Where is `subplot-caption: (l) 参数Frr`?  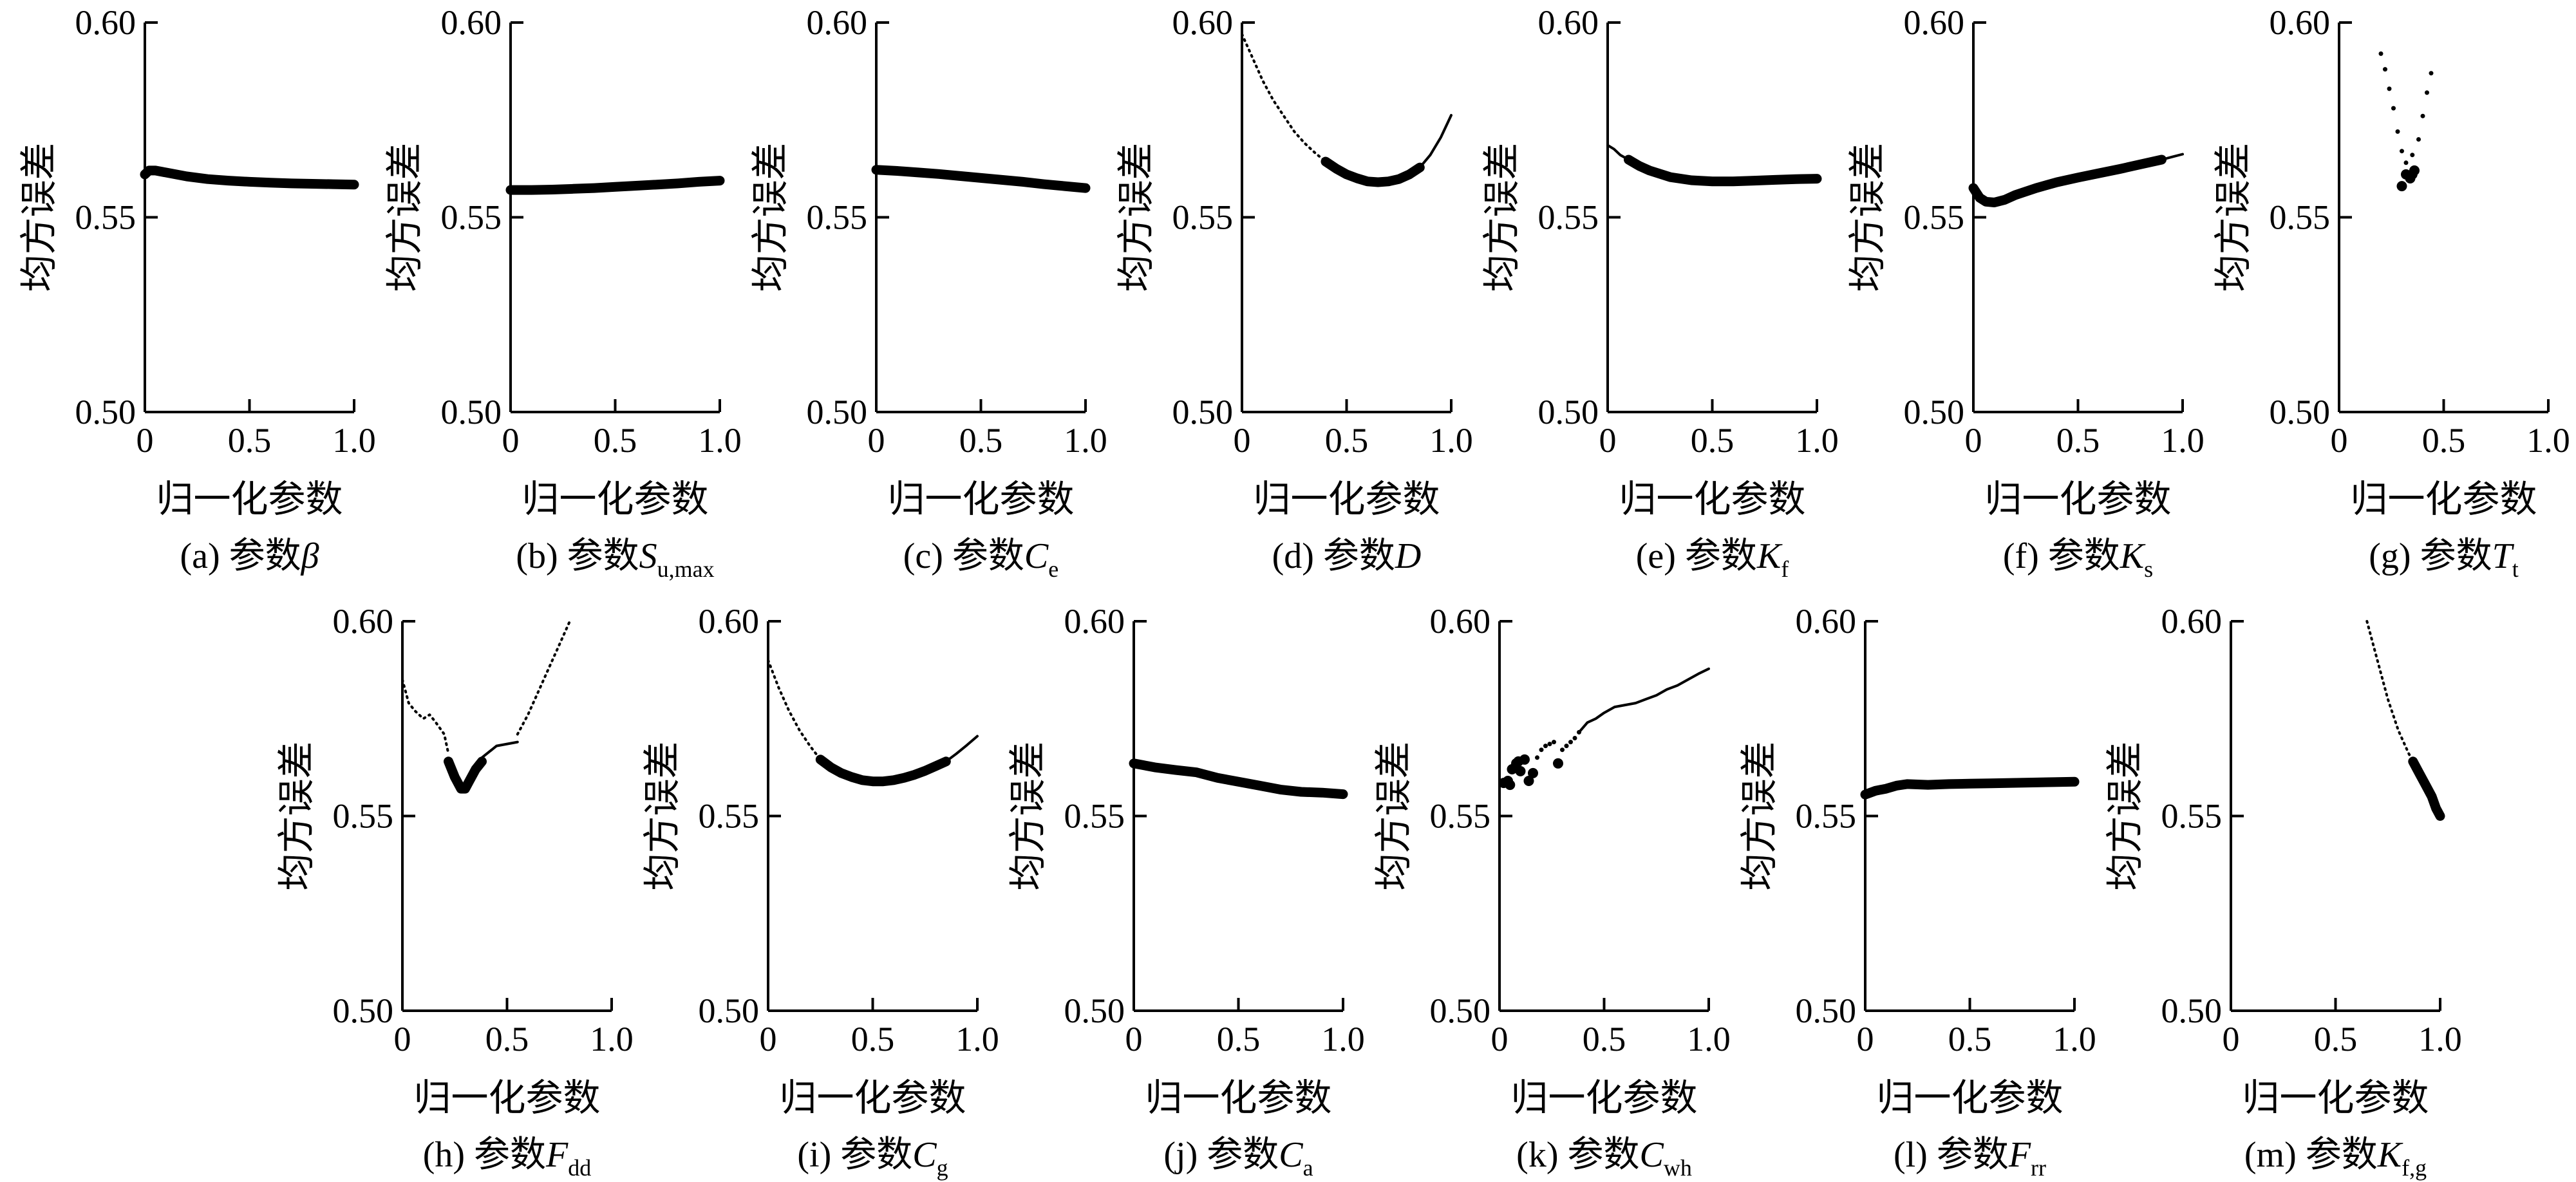
subplot-caption: (l) 参数Frr is located at coordinates (1970, 1157).